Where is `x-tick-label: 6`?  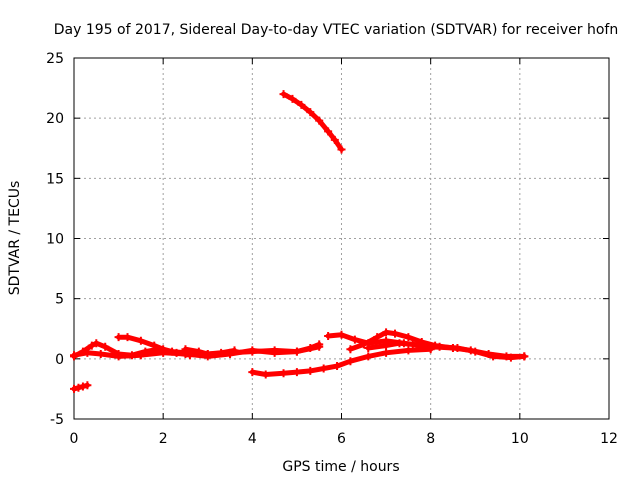
x-tick-label: 6 is located at coordinates (341, 439).